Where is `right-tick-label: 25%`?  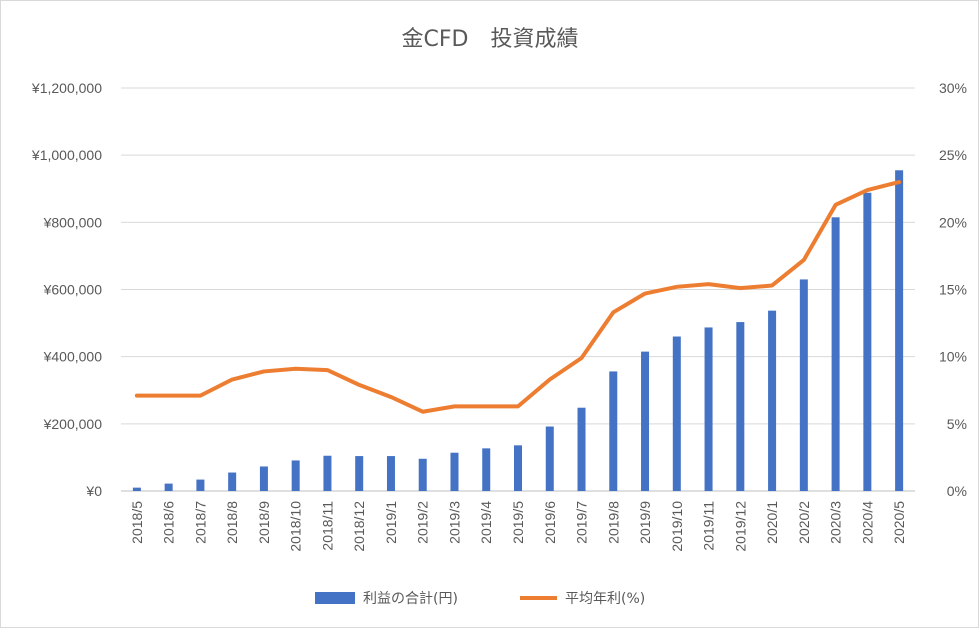
right-tick-label: 25% is located at coordinates (953, 155).